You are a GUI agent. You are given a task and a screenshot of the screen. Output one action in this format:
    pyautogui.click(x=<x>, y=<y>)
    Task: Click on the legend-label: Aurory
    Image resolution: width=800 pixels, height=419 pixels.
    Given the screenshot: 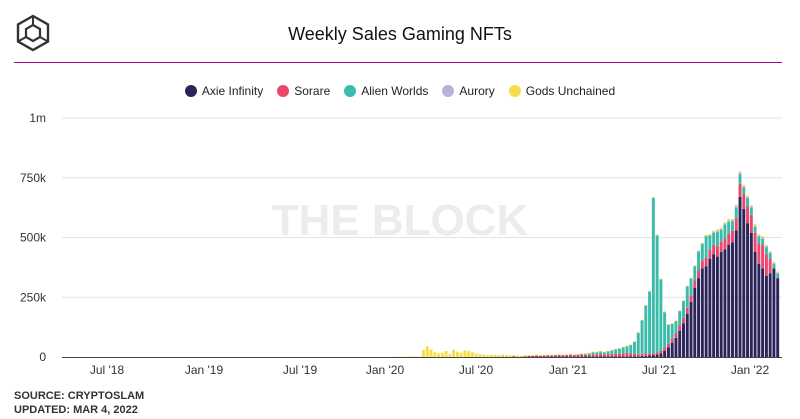 What is the action you would take?
    pyautogui.click(x=477, y=91)
    